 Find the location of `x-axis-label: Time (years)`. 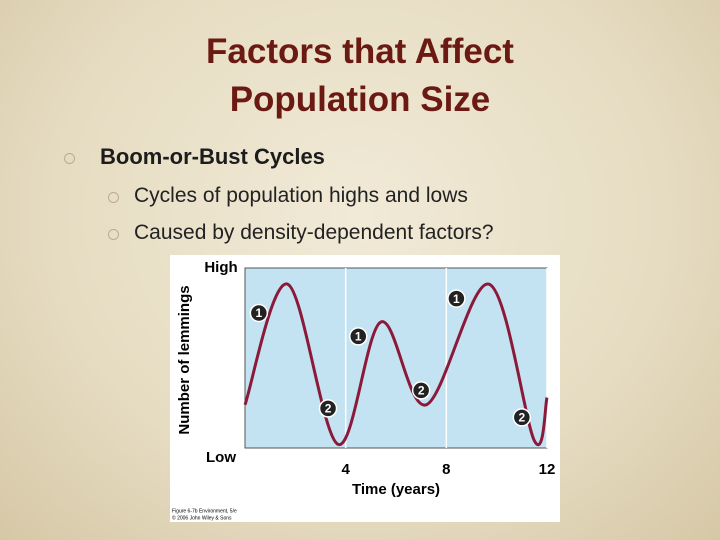

x-axis-label: Time (years) is located at coordinates (396, 489).